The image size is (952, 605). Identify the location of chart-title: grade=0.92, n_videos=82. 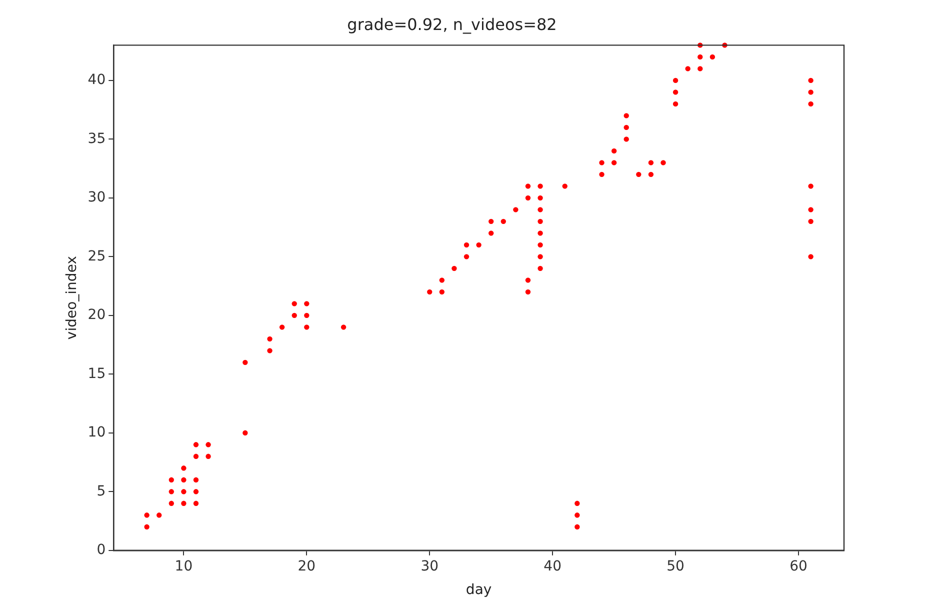
(452, 24).